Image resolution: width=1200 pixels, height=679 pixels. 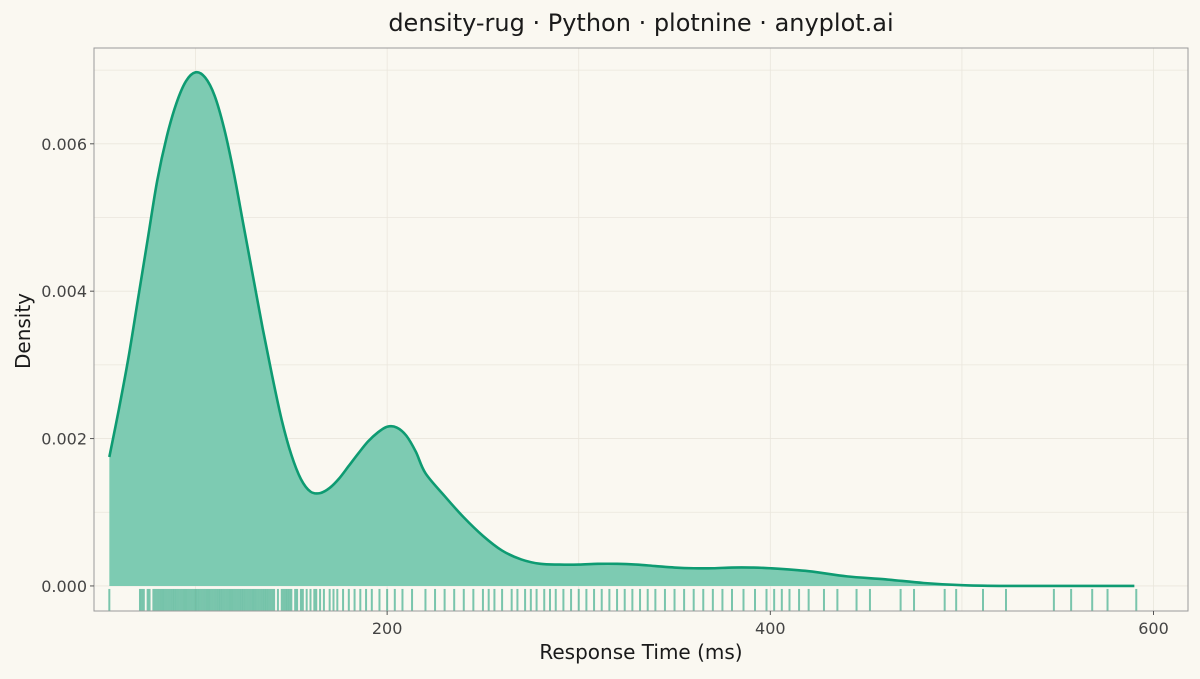 I want to click on x-tick-label: 600, so click(x=1153, y=628).